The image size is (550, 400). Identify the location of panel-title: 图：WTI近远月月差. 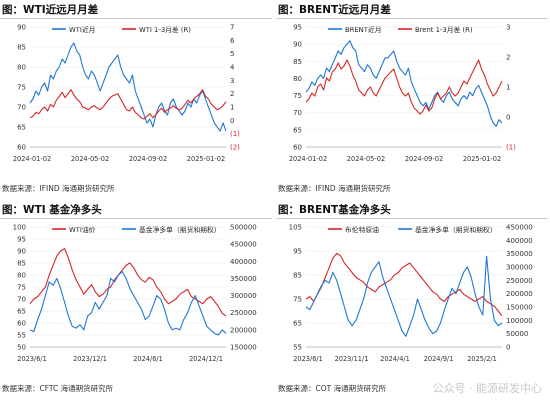
(50, 10).